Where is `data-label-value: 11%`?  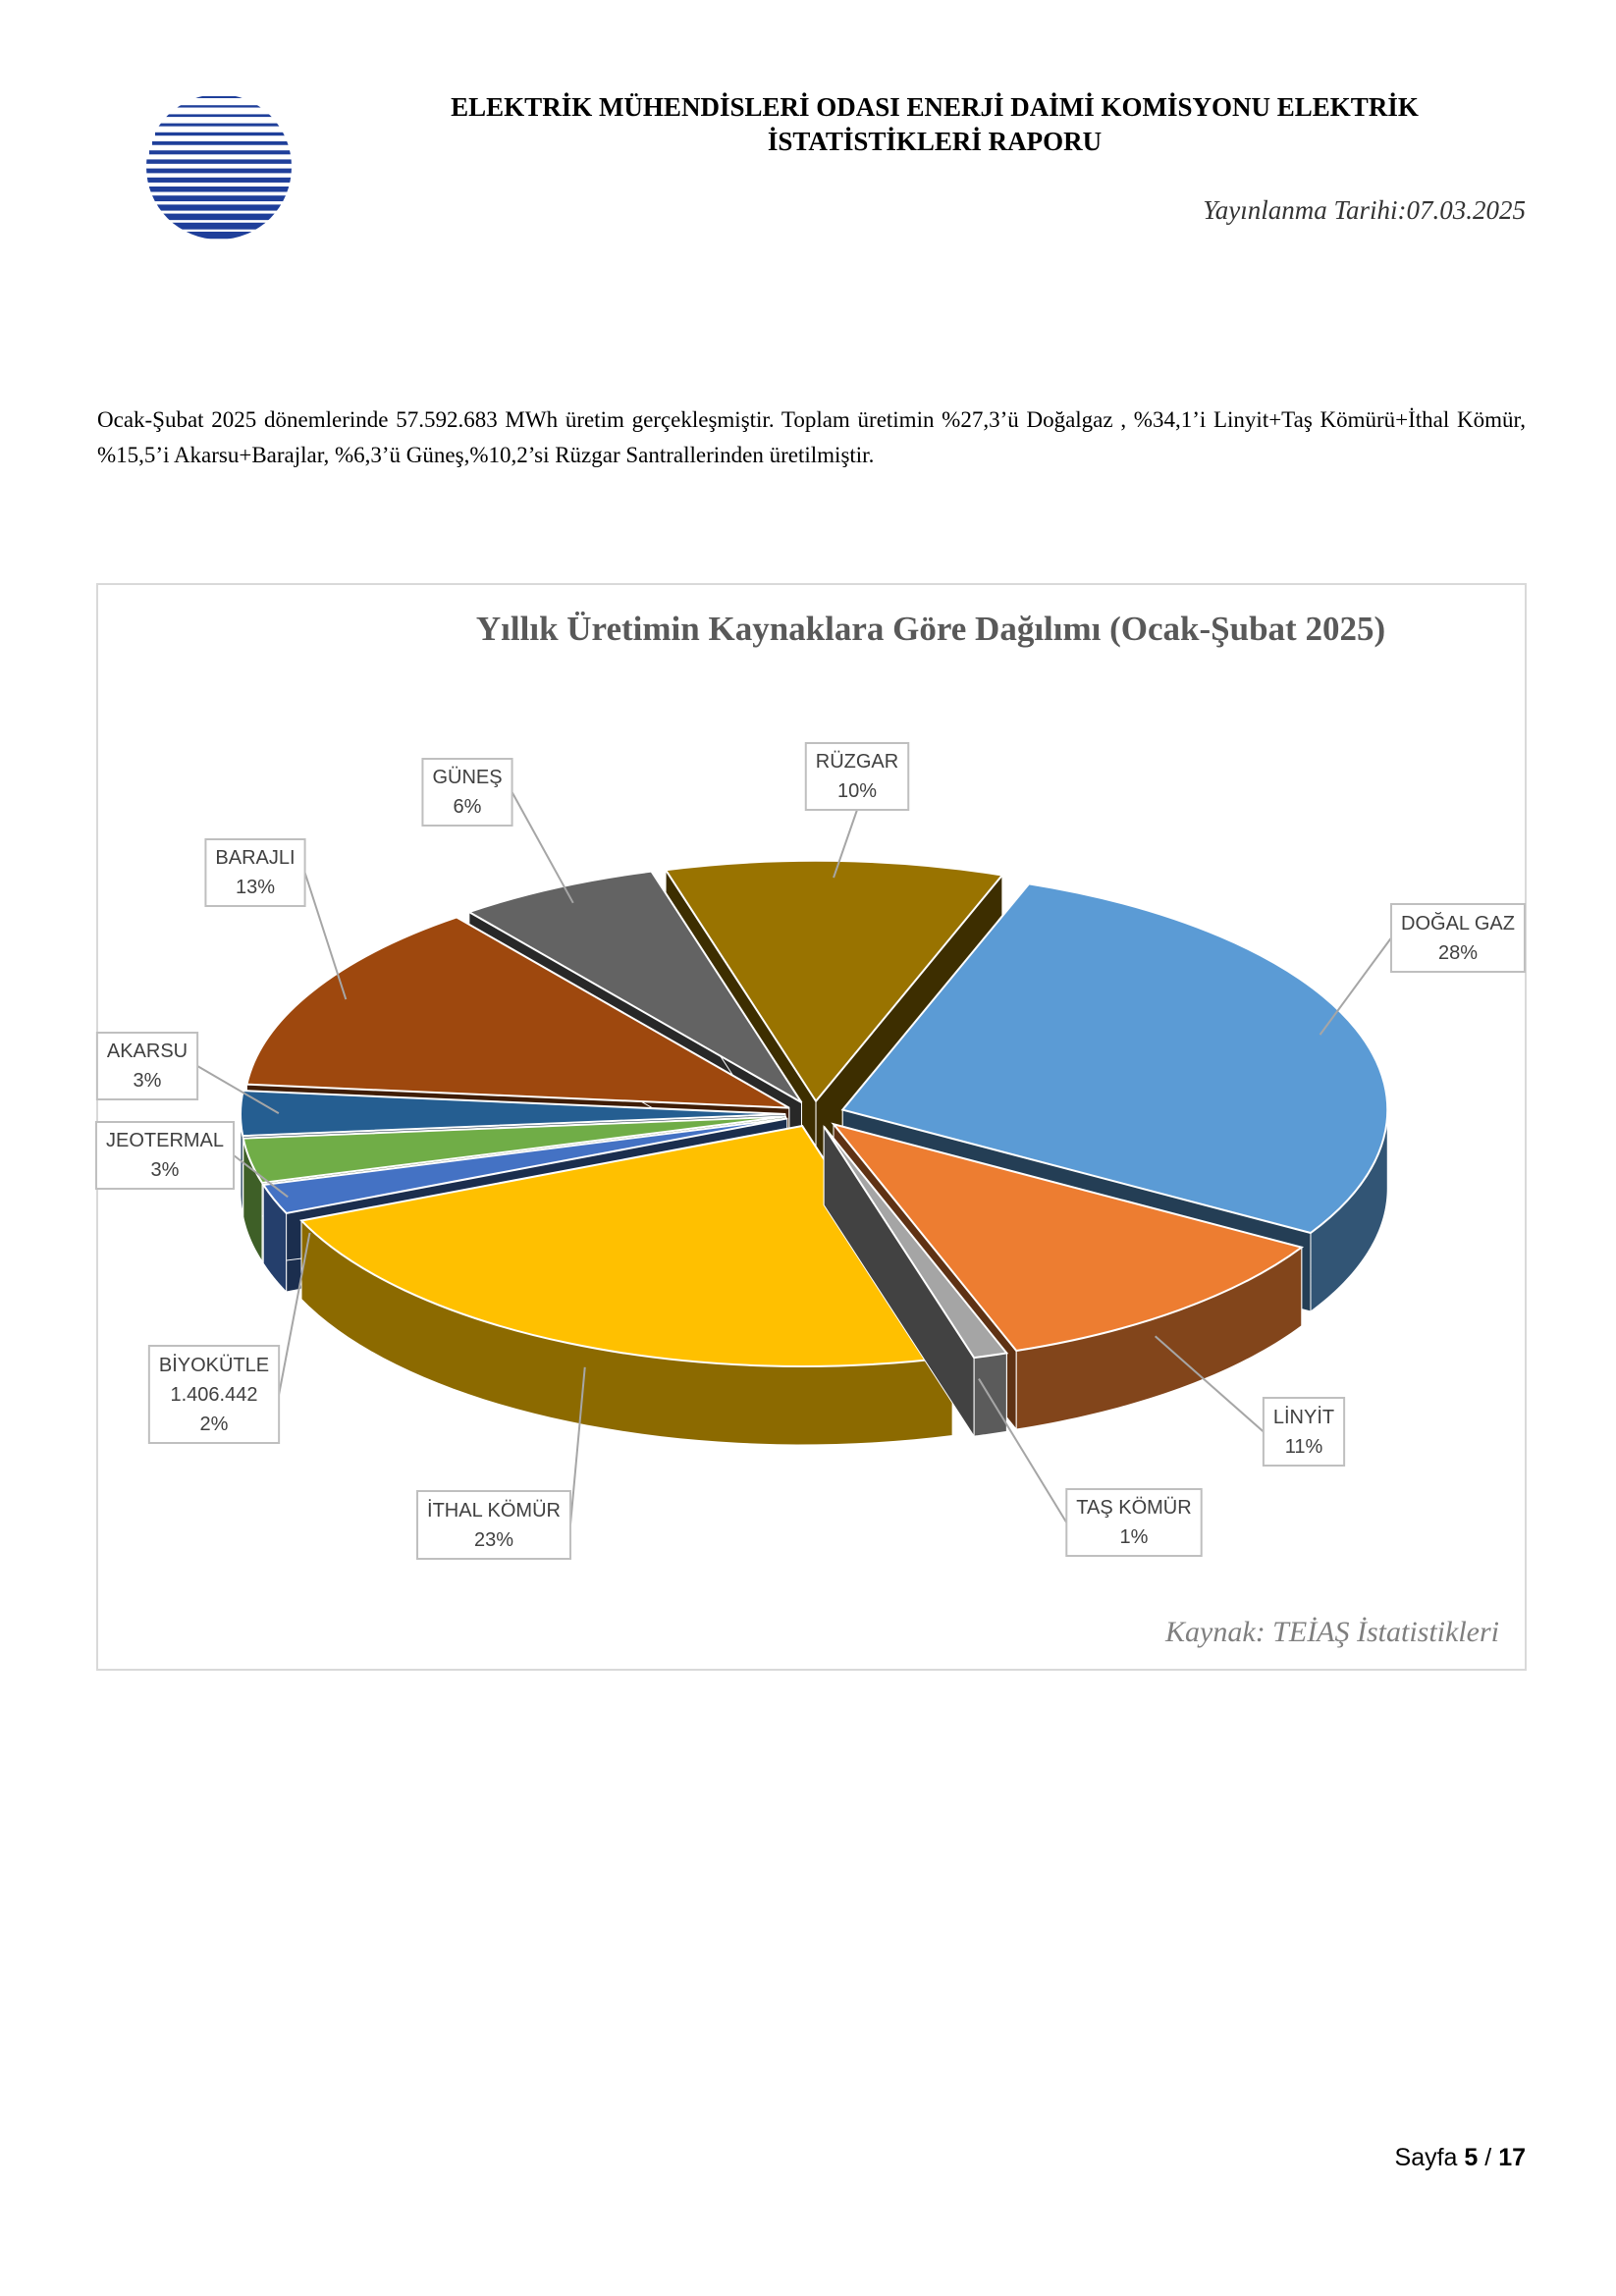
data-label-value: 11% is located at coordinates (1304, 1447).